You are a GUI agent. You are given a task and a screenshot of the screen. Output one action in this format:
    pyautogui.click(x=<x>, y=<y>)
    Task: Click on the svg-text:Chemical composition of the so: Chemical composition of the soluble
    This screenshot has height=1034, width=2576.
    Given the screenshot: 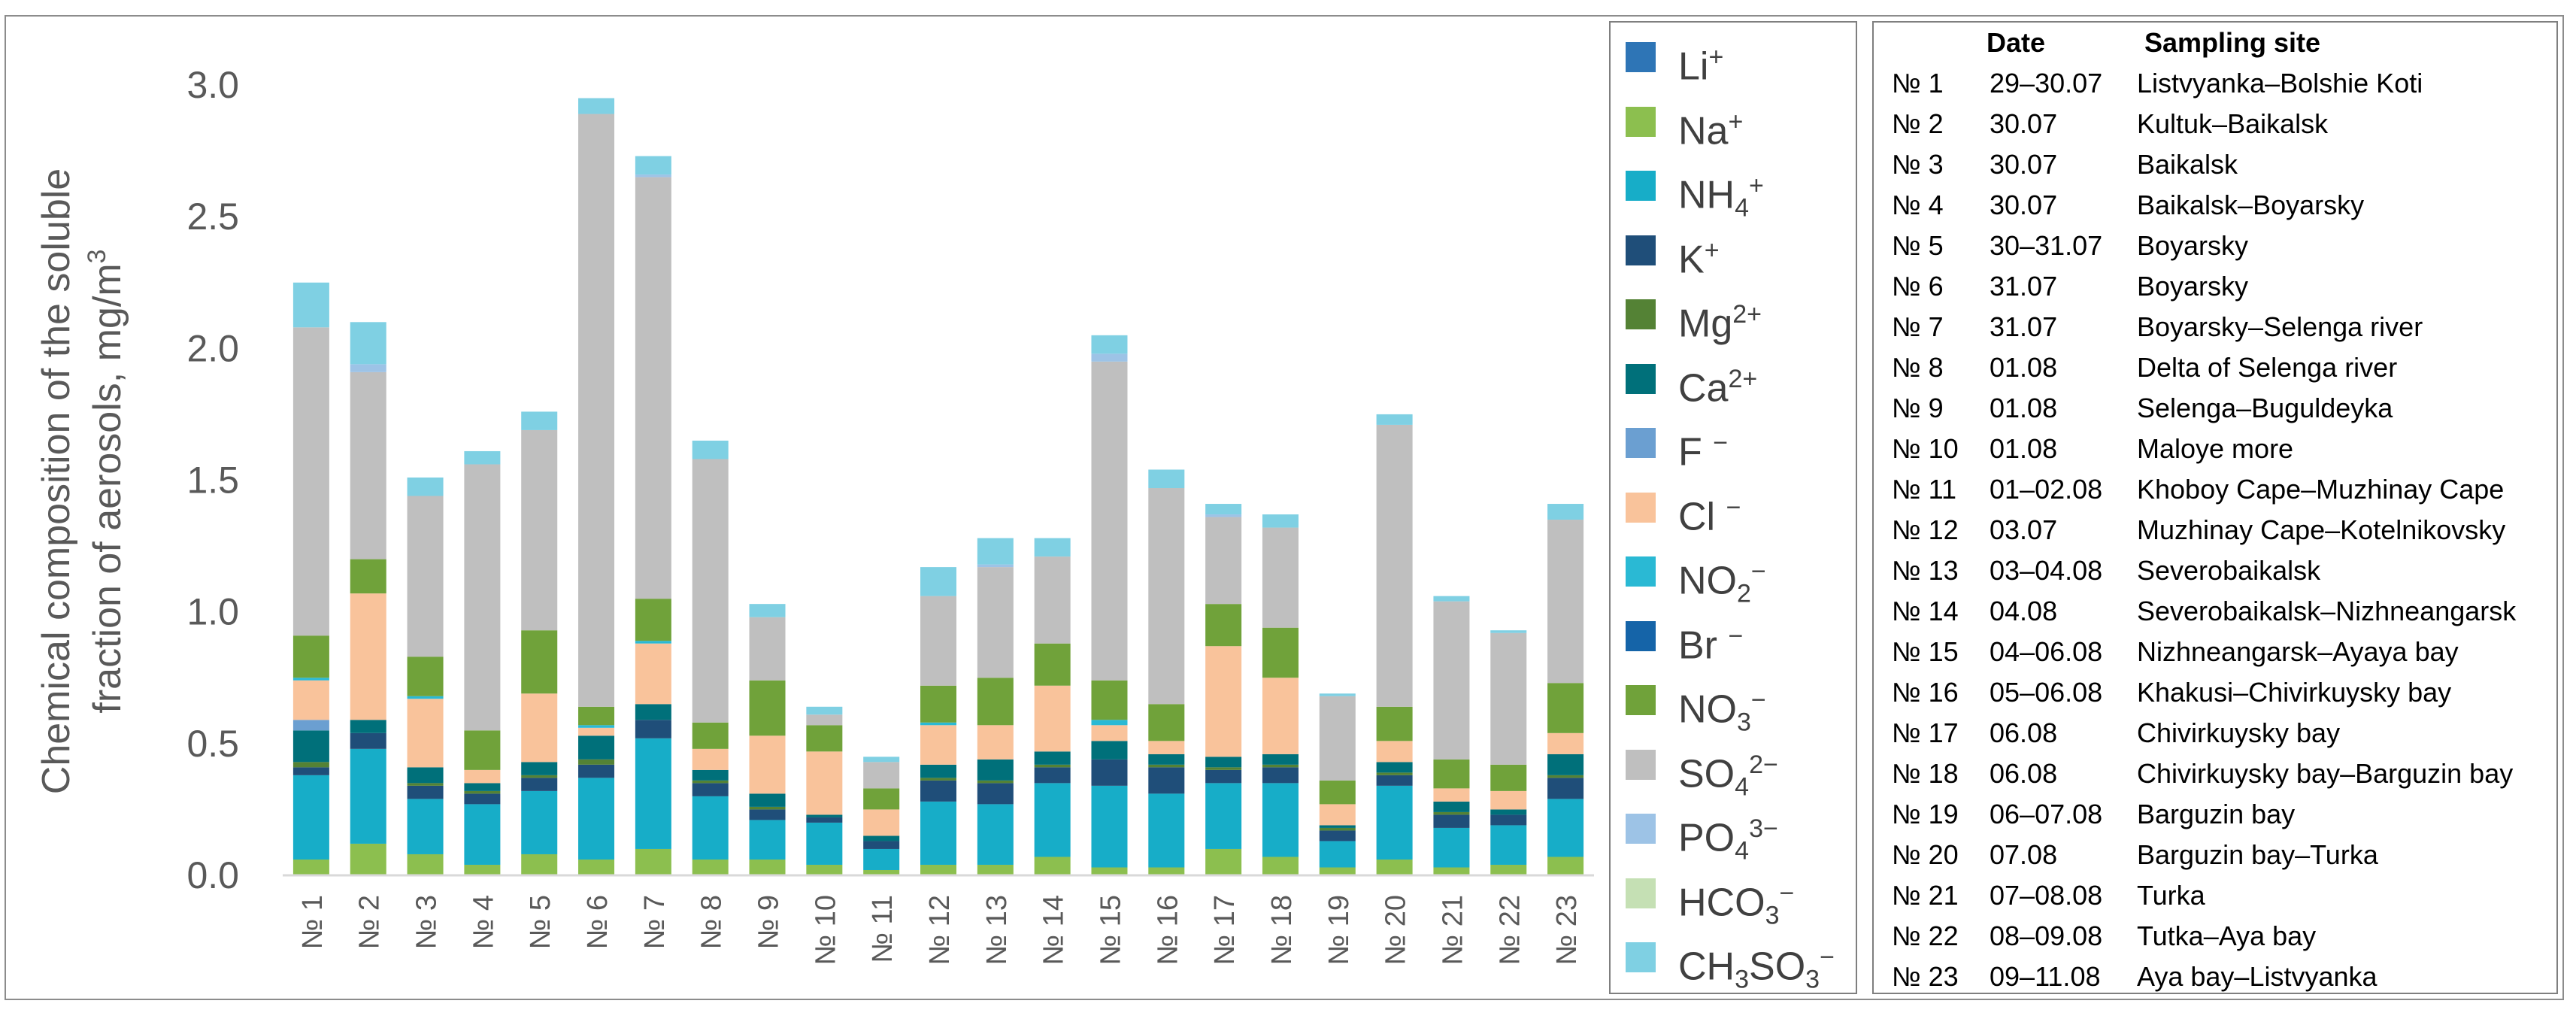 What is the action you would take?
    pyautogui.click(x=56, y=481)
    